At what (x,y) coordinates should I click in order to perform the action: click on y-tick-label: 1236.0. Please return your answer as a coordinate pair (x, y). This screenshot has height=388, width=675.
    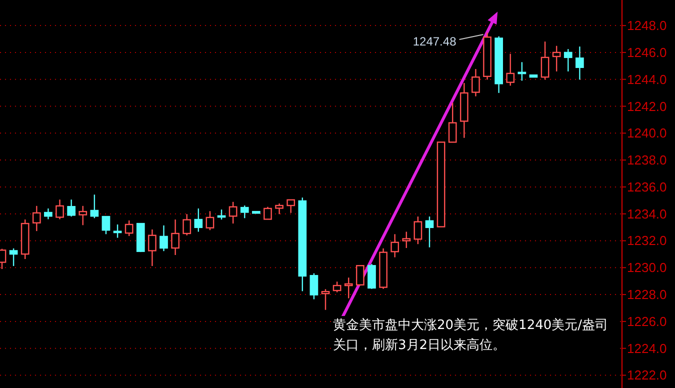
    Looking at the image, I should click on (647, 186).